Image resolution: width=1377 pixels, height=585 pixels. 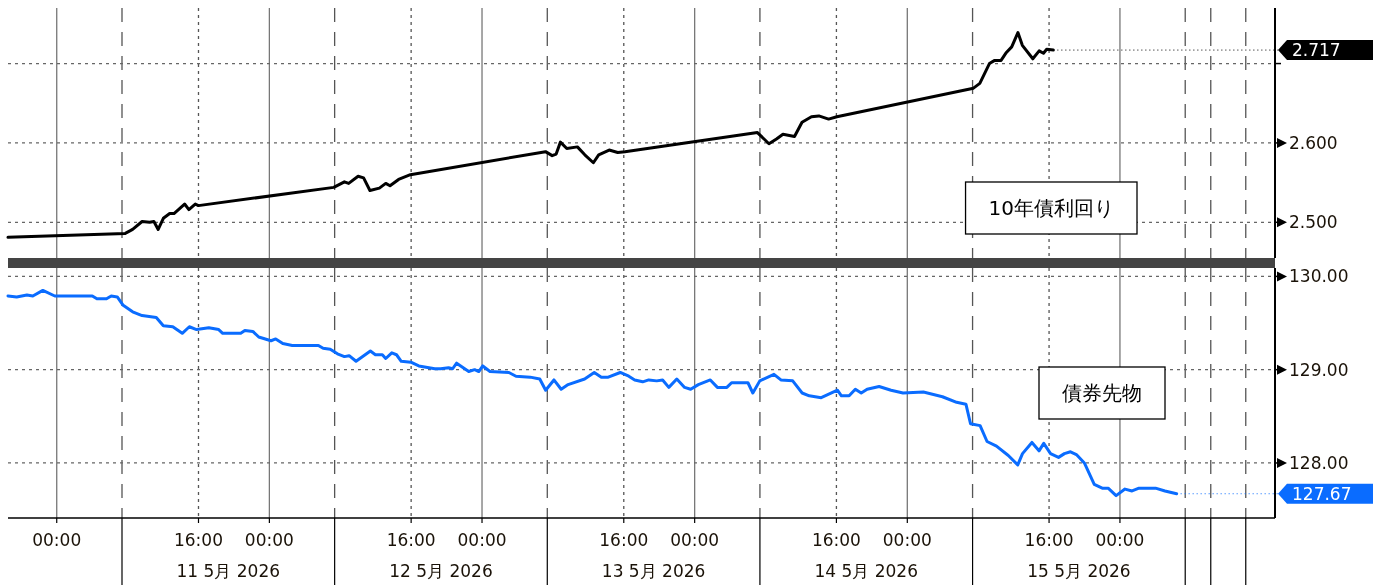 What do you see at coordinates (1319, 462) in the screenshot?
I see `y-tick-label: 128.00` at bounding box center [1319, 462].